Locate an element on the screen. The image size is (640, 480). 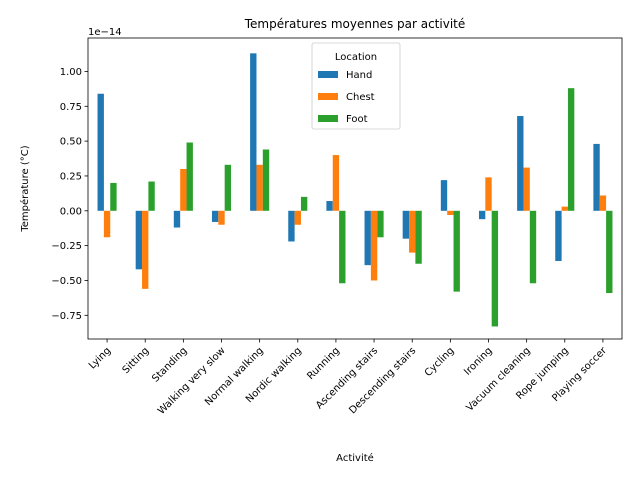
y-tick-label: 0.50 is located at coordinates (71, 142).